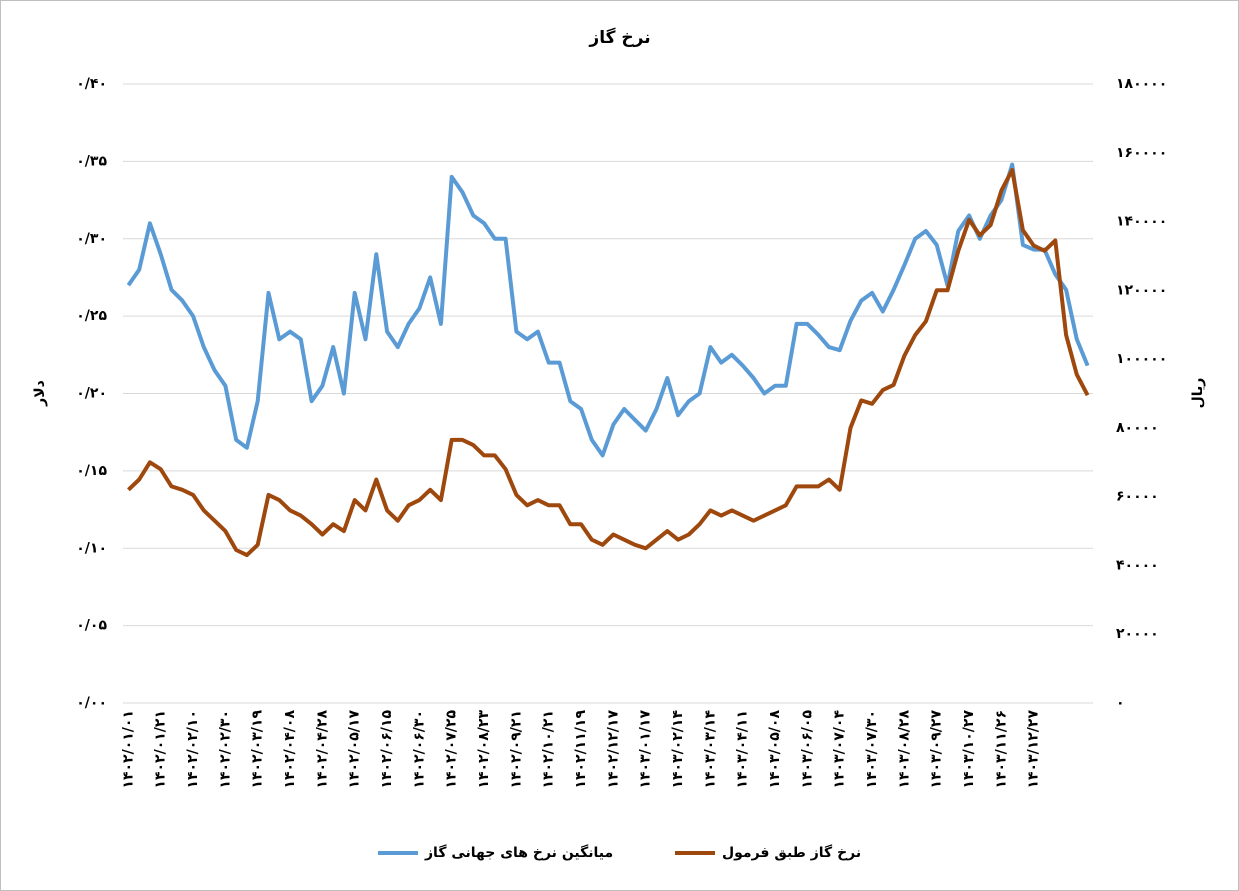 The width and height of the screenshot is (1239, 891). I want to click on y-tick-label: ۰/۴۰, so click(91, 84).